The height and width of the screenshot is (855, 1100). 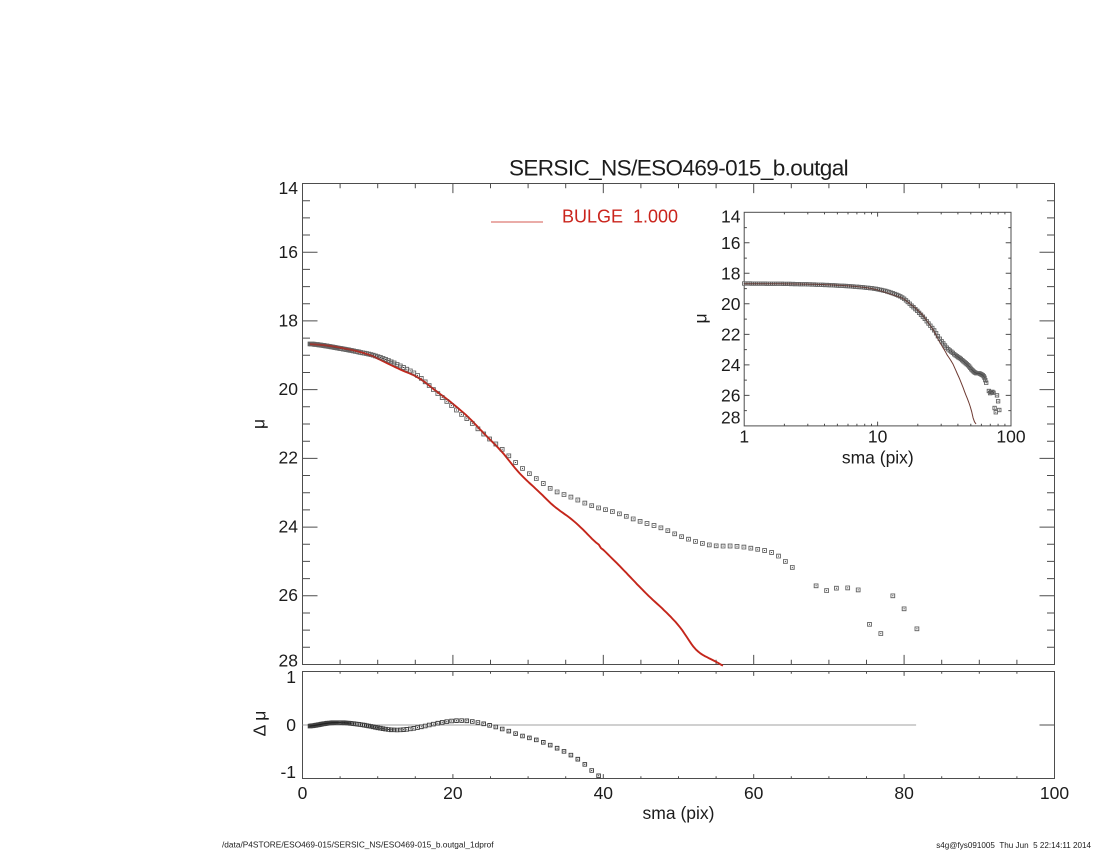 What do you see at coordinates (904, 793) in the screenshot?
I see `svg-text: 80` at bounding box center [904, 793].